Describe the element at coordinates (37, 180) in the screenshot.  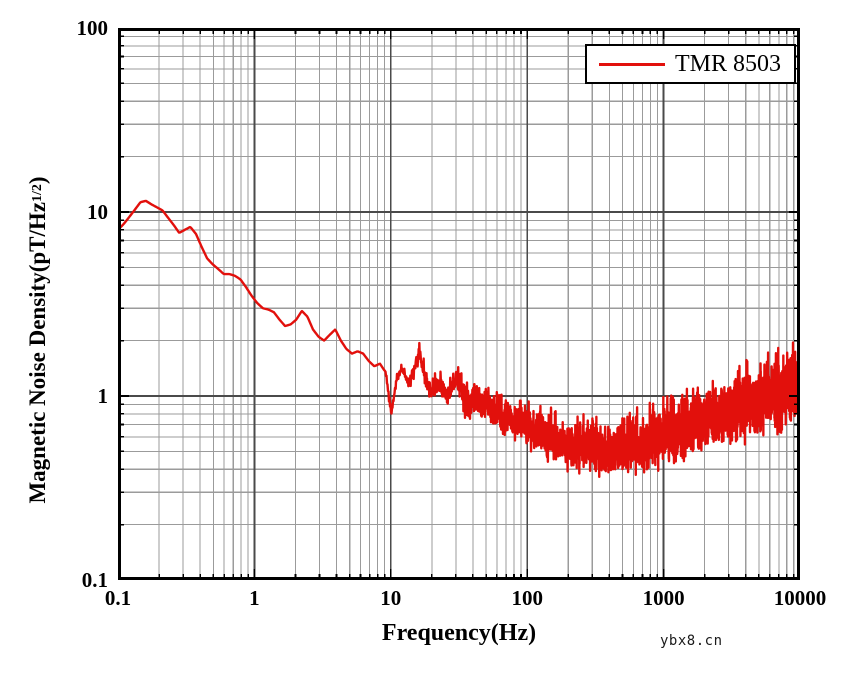
I see `y-axis-title-paren: )` at that location.